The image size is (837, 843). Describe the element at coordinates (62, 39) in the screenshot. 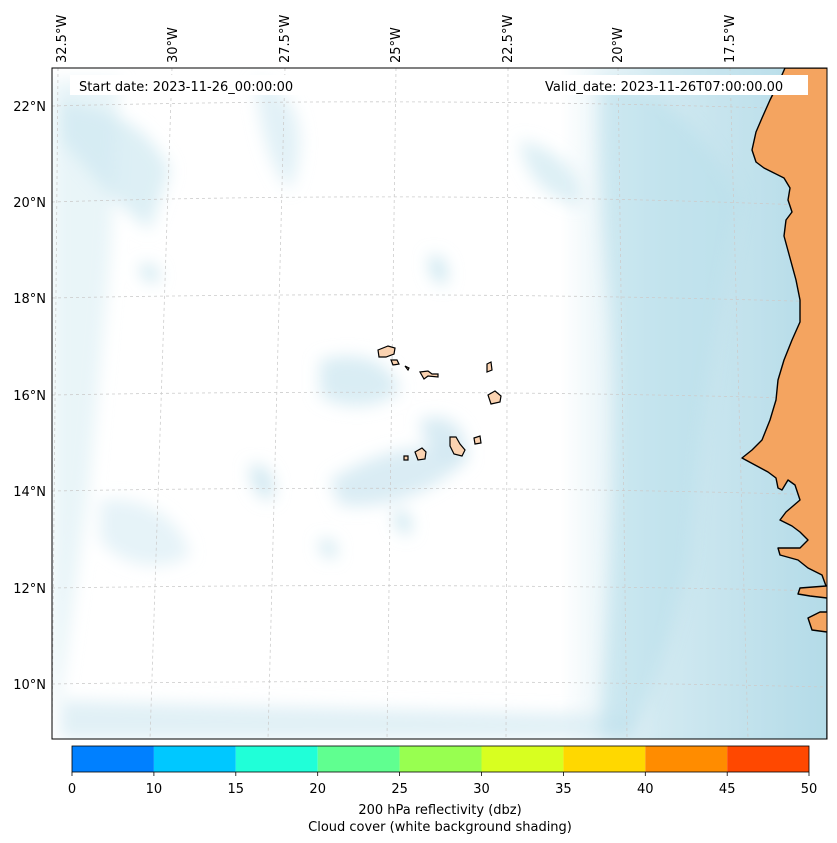

I see `lon-label-32-5w: 32.5°W` at that location.